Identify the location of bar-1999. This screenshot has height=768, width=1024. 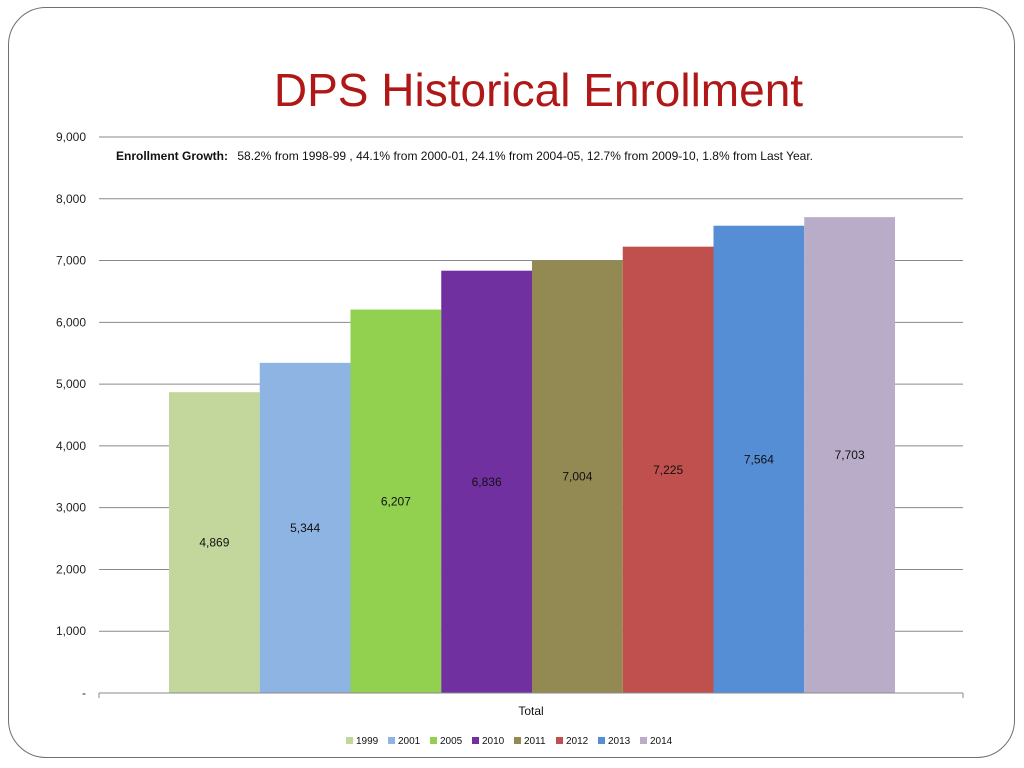
(214, 542).